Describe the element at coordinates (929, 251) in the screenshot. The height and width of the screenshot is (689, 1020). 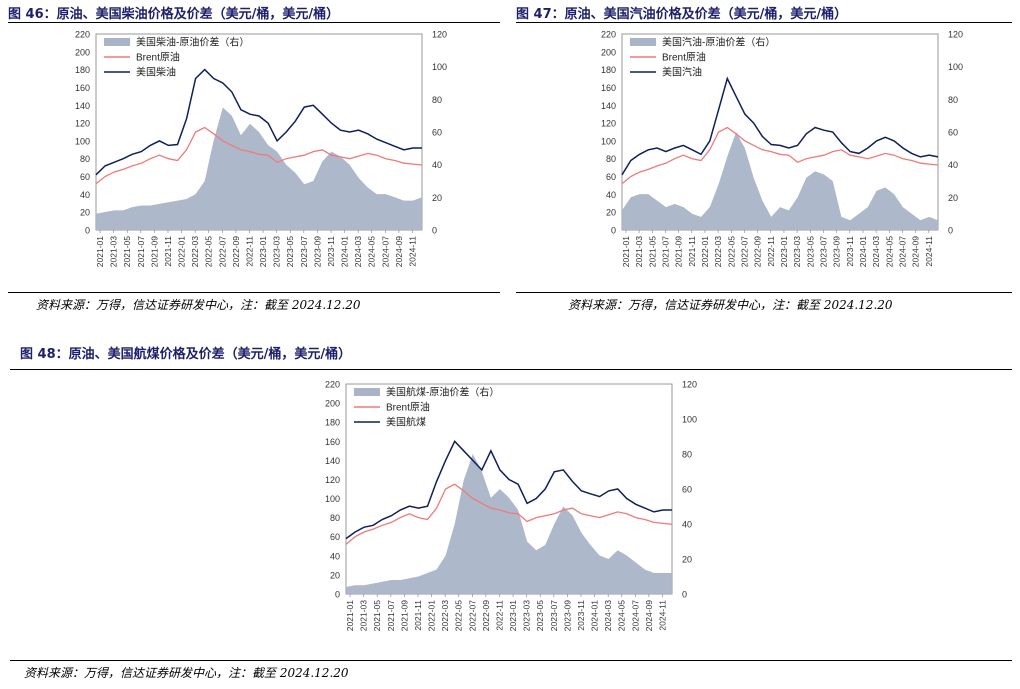
I see `x-tick-label: 2024-11` at that location.